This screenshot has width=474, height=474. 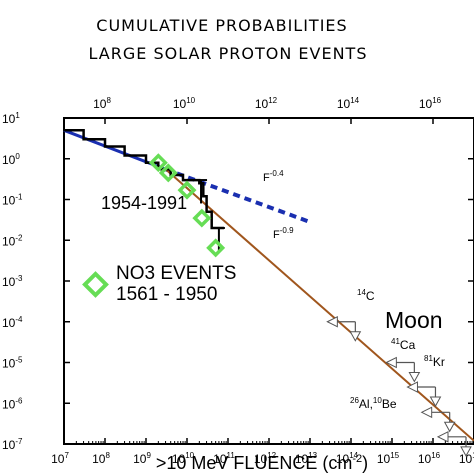 I want to click on f09-base: F, so click(x=276, y=235).